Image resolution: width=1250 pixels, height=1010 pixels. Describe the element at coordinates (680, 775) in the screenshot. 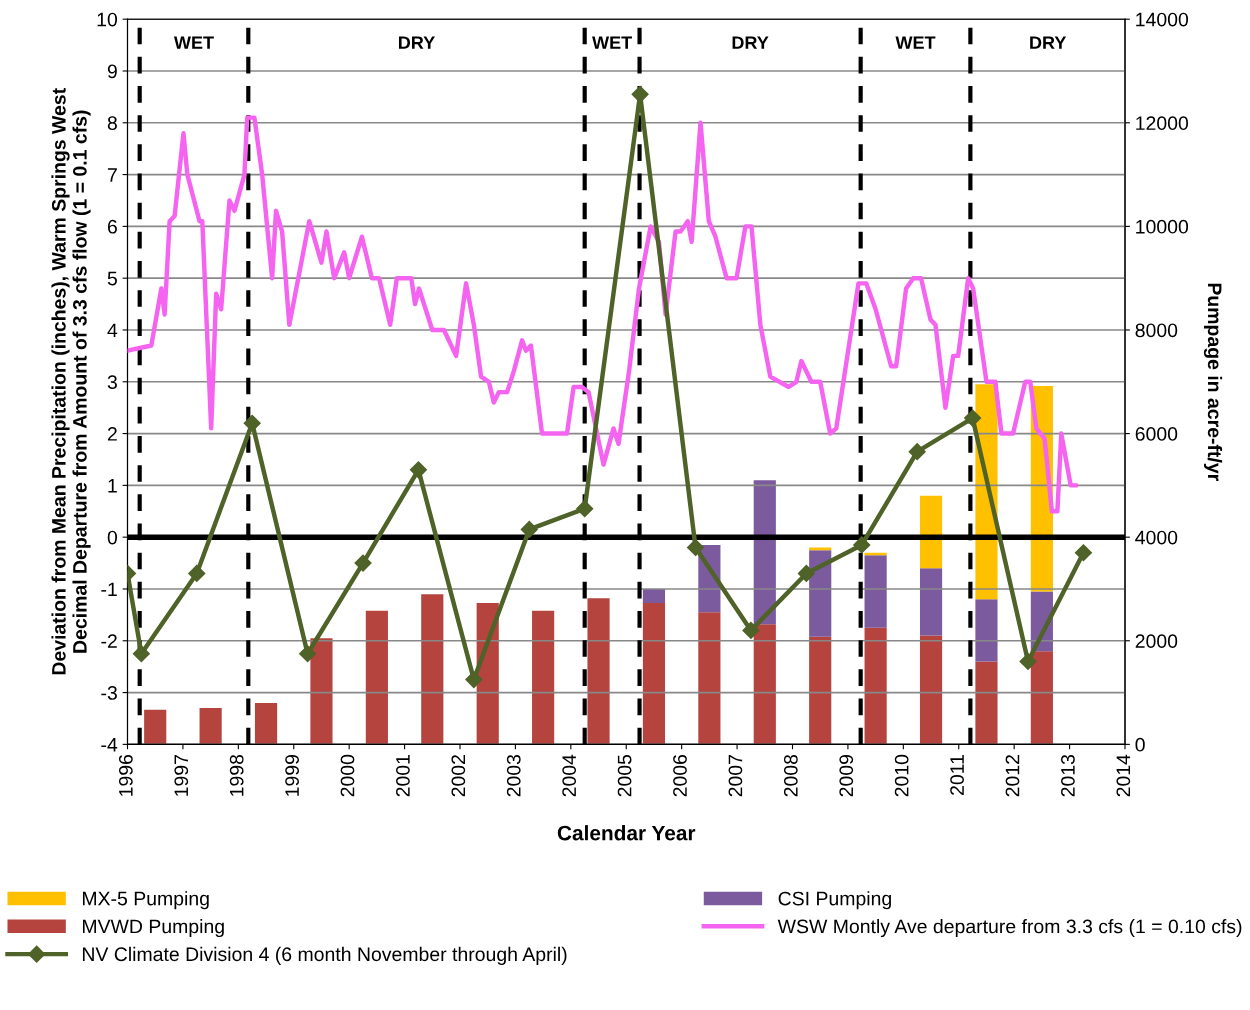

I see `x-tick-label: 2006` at that location.